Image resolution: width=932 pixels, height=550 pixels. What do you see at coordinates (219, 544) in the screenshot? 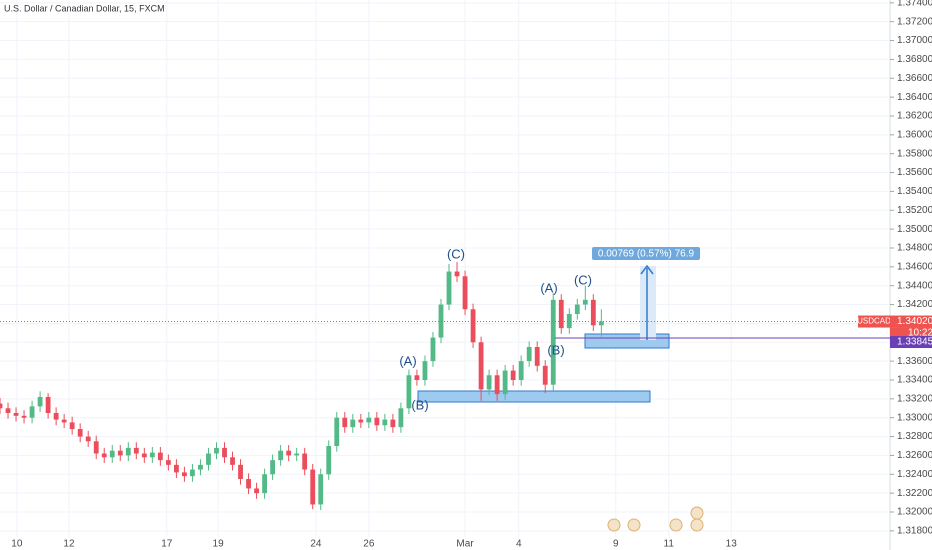
I see `x-tick-label: 19` at bounding box center [219, 544].